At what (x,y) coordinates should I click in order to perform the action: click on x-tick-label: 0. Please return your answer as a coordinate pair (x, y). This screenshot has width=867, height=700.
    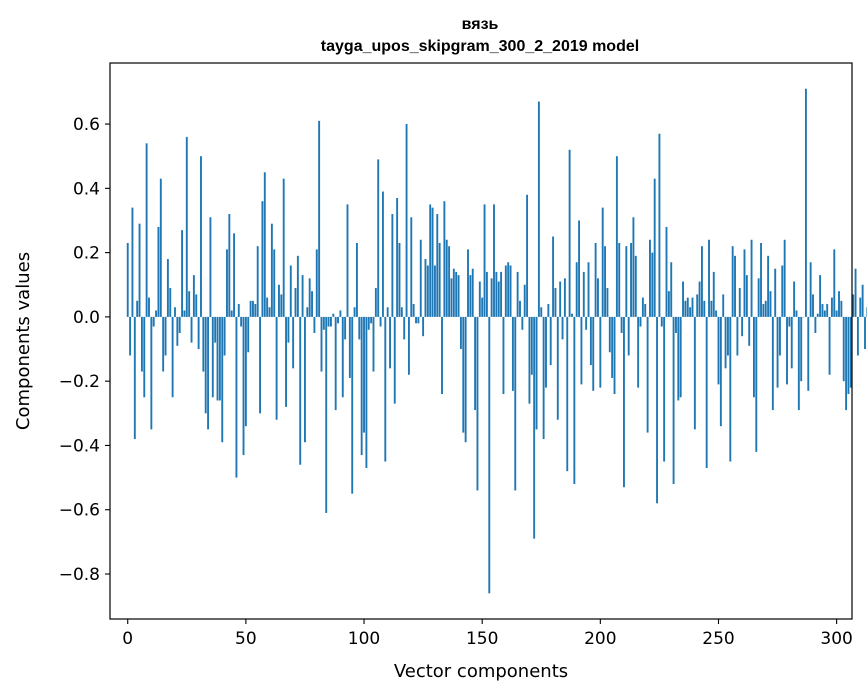
    Looking at the image, I should click on (127, 639).